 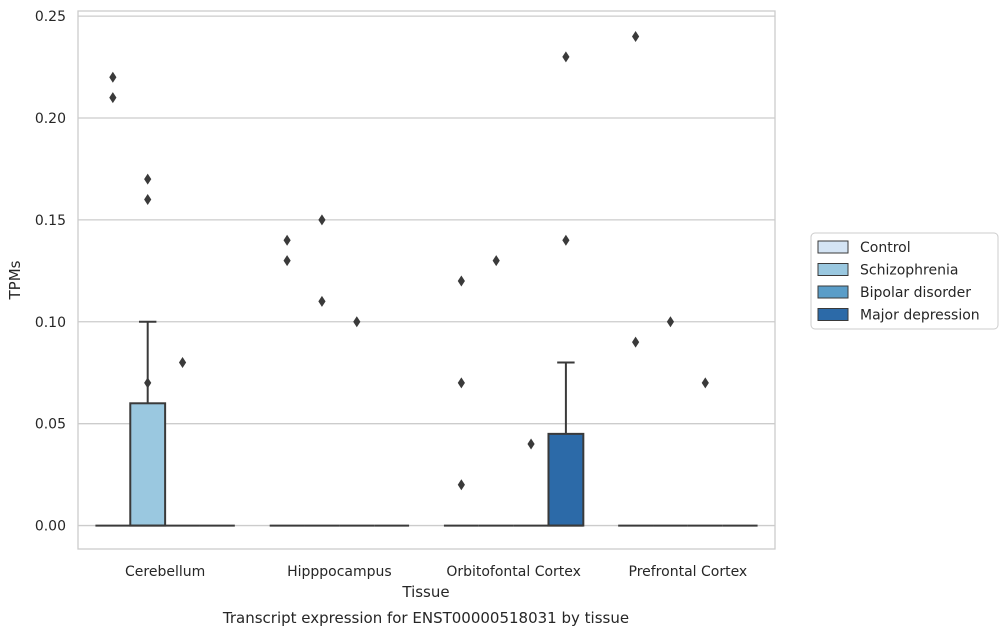 I want to click on y-tick-label: 0.20, so click(x=50, y=119).